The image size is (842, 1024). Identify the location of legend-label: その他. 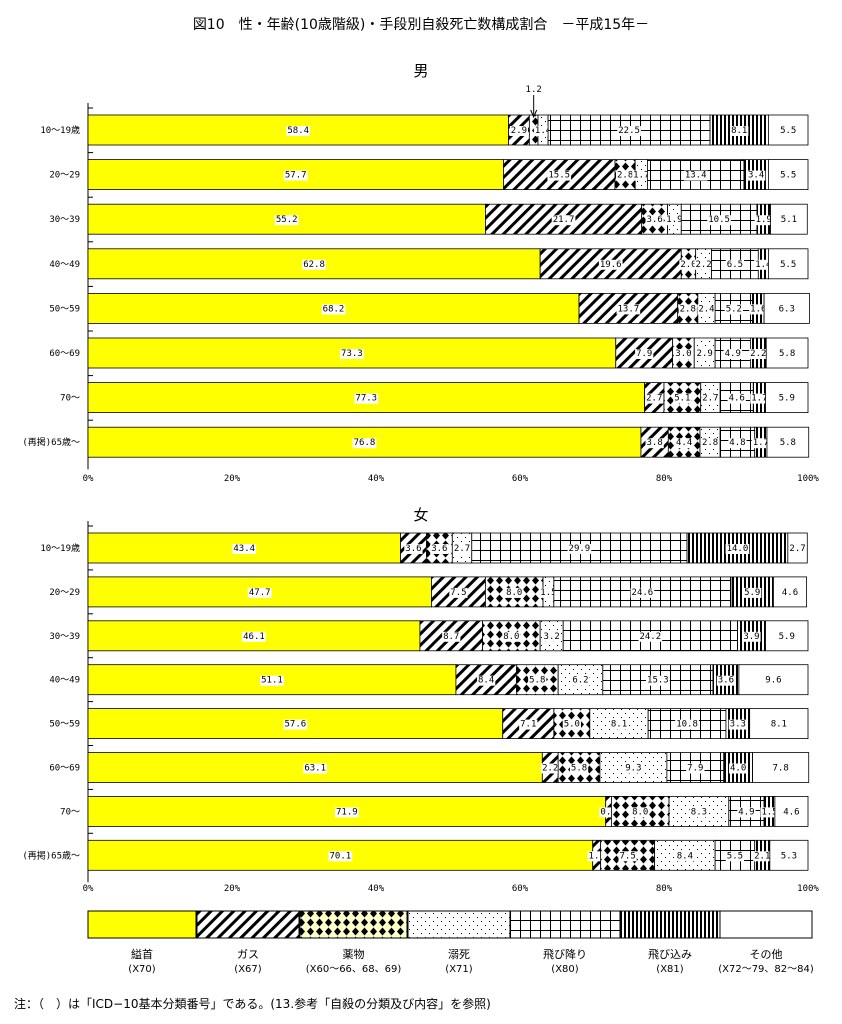
(766, 954).